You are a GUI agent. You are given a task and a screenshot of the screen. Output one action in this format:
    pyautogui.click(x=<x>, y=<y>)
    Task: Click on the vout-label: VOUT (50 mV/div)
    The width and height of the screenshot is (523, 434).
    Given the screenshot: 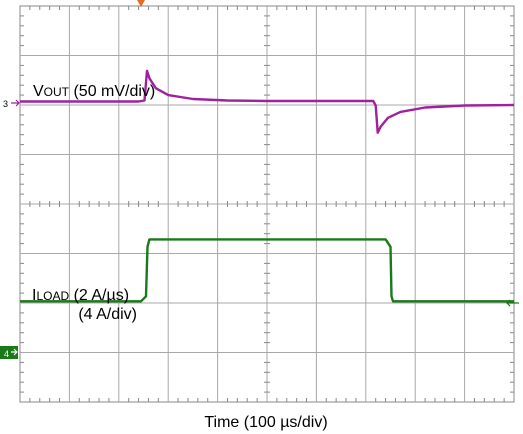 What is the action you would take?
    pyautogui.click(x=94, y=91)
    